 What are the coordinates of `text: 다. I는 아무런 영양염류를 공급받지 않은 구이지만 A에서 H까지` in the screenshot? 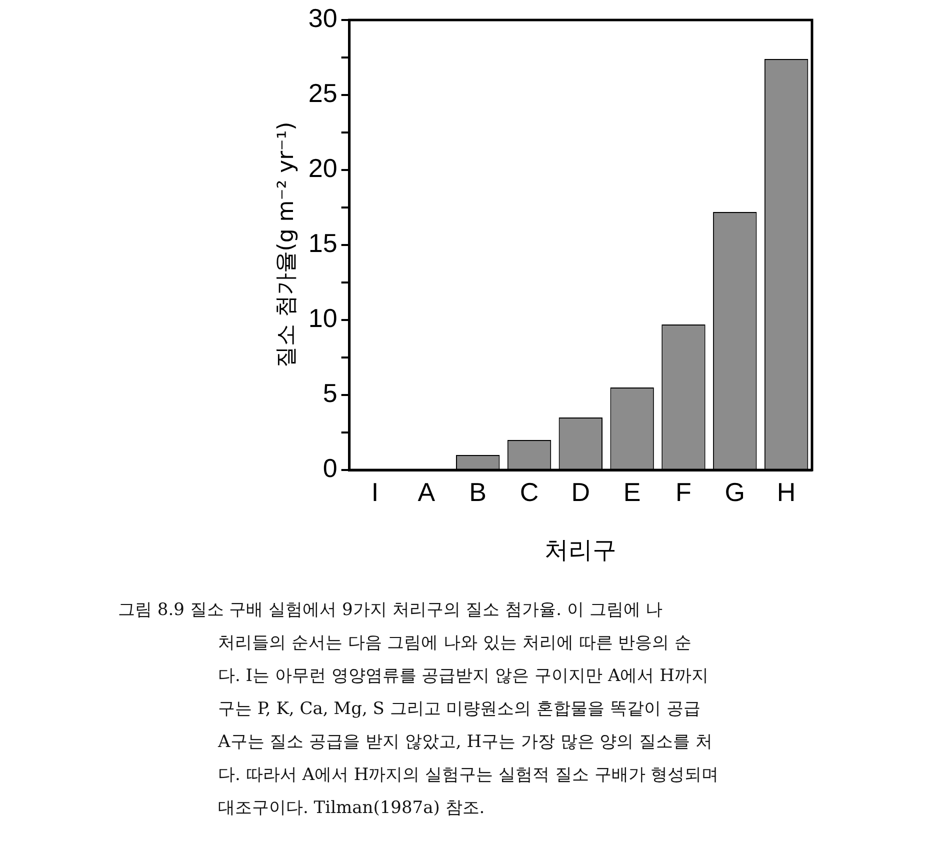 It's located at (463, 676).